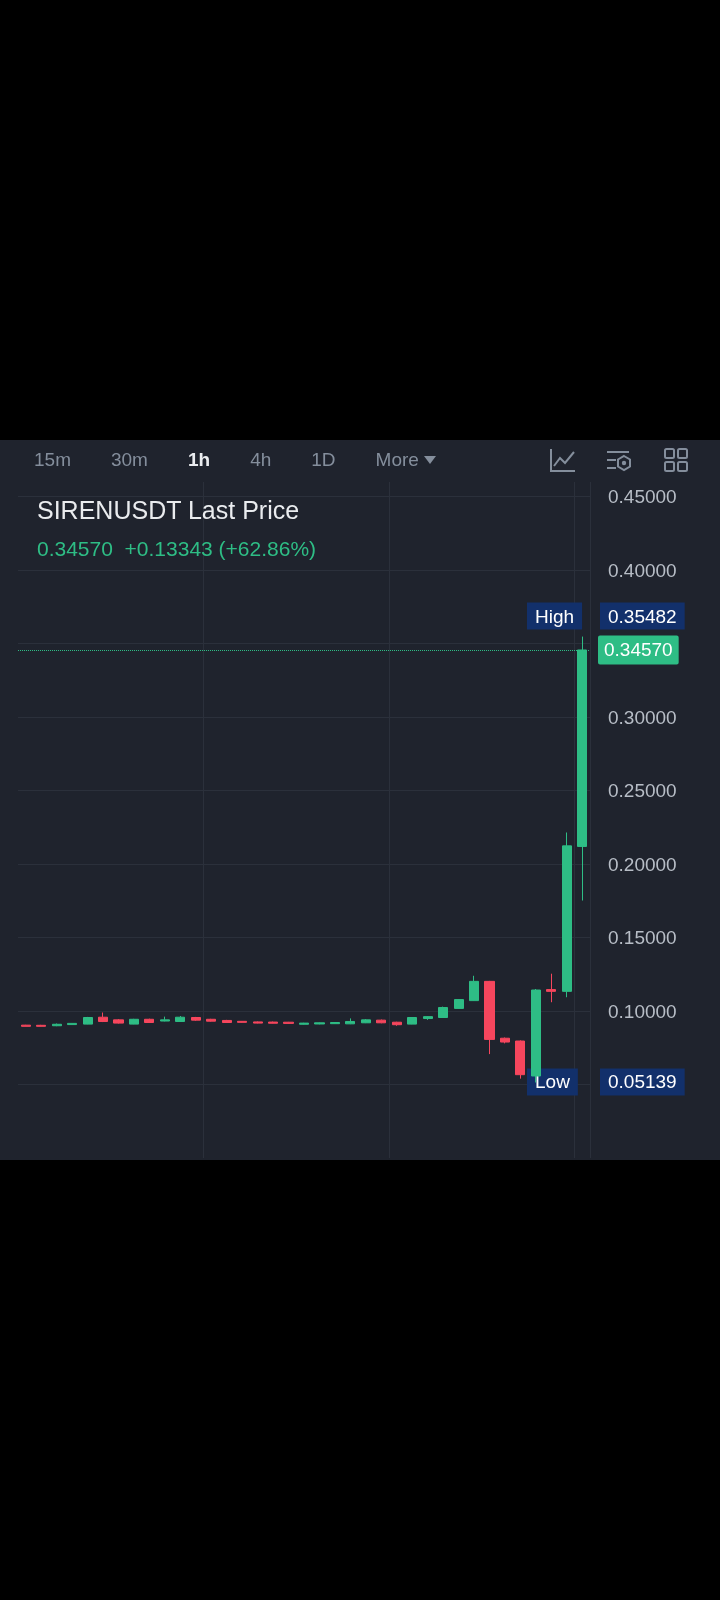  I want to click on text: 0.34570 +0.13343 (+62.86%), so click(177, 548).